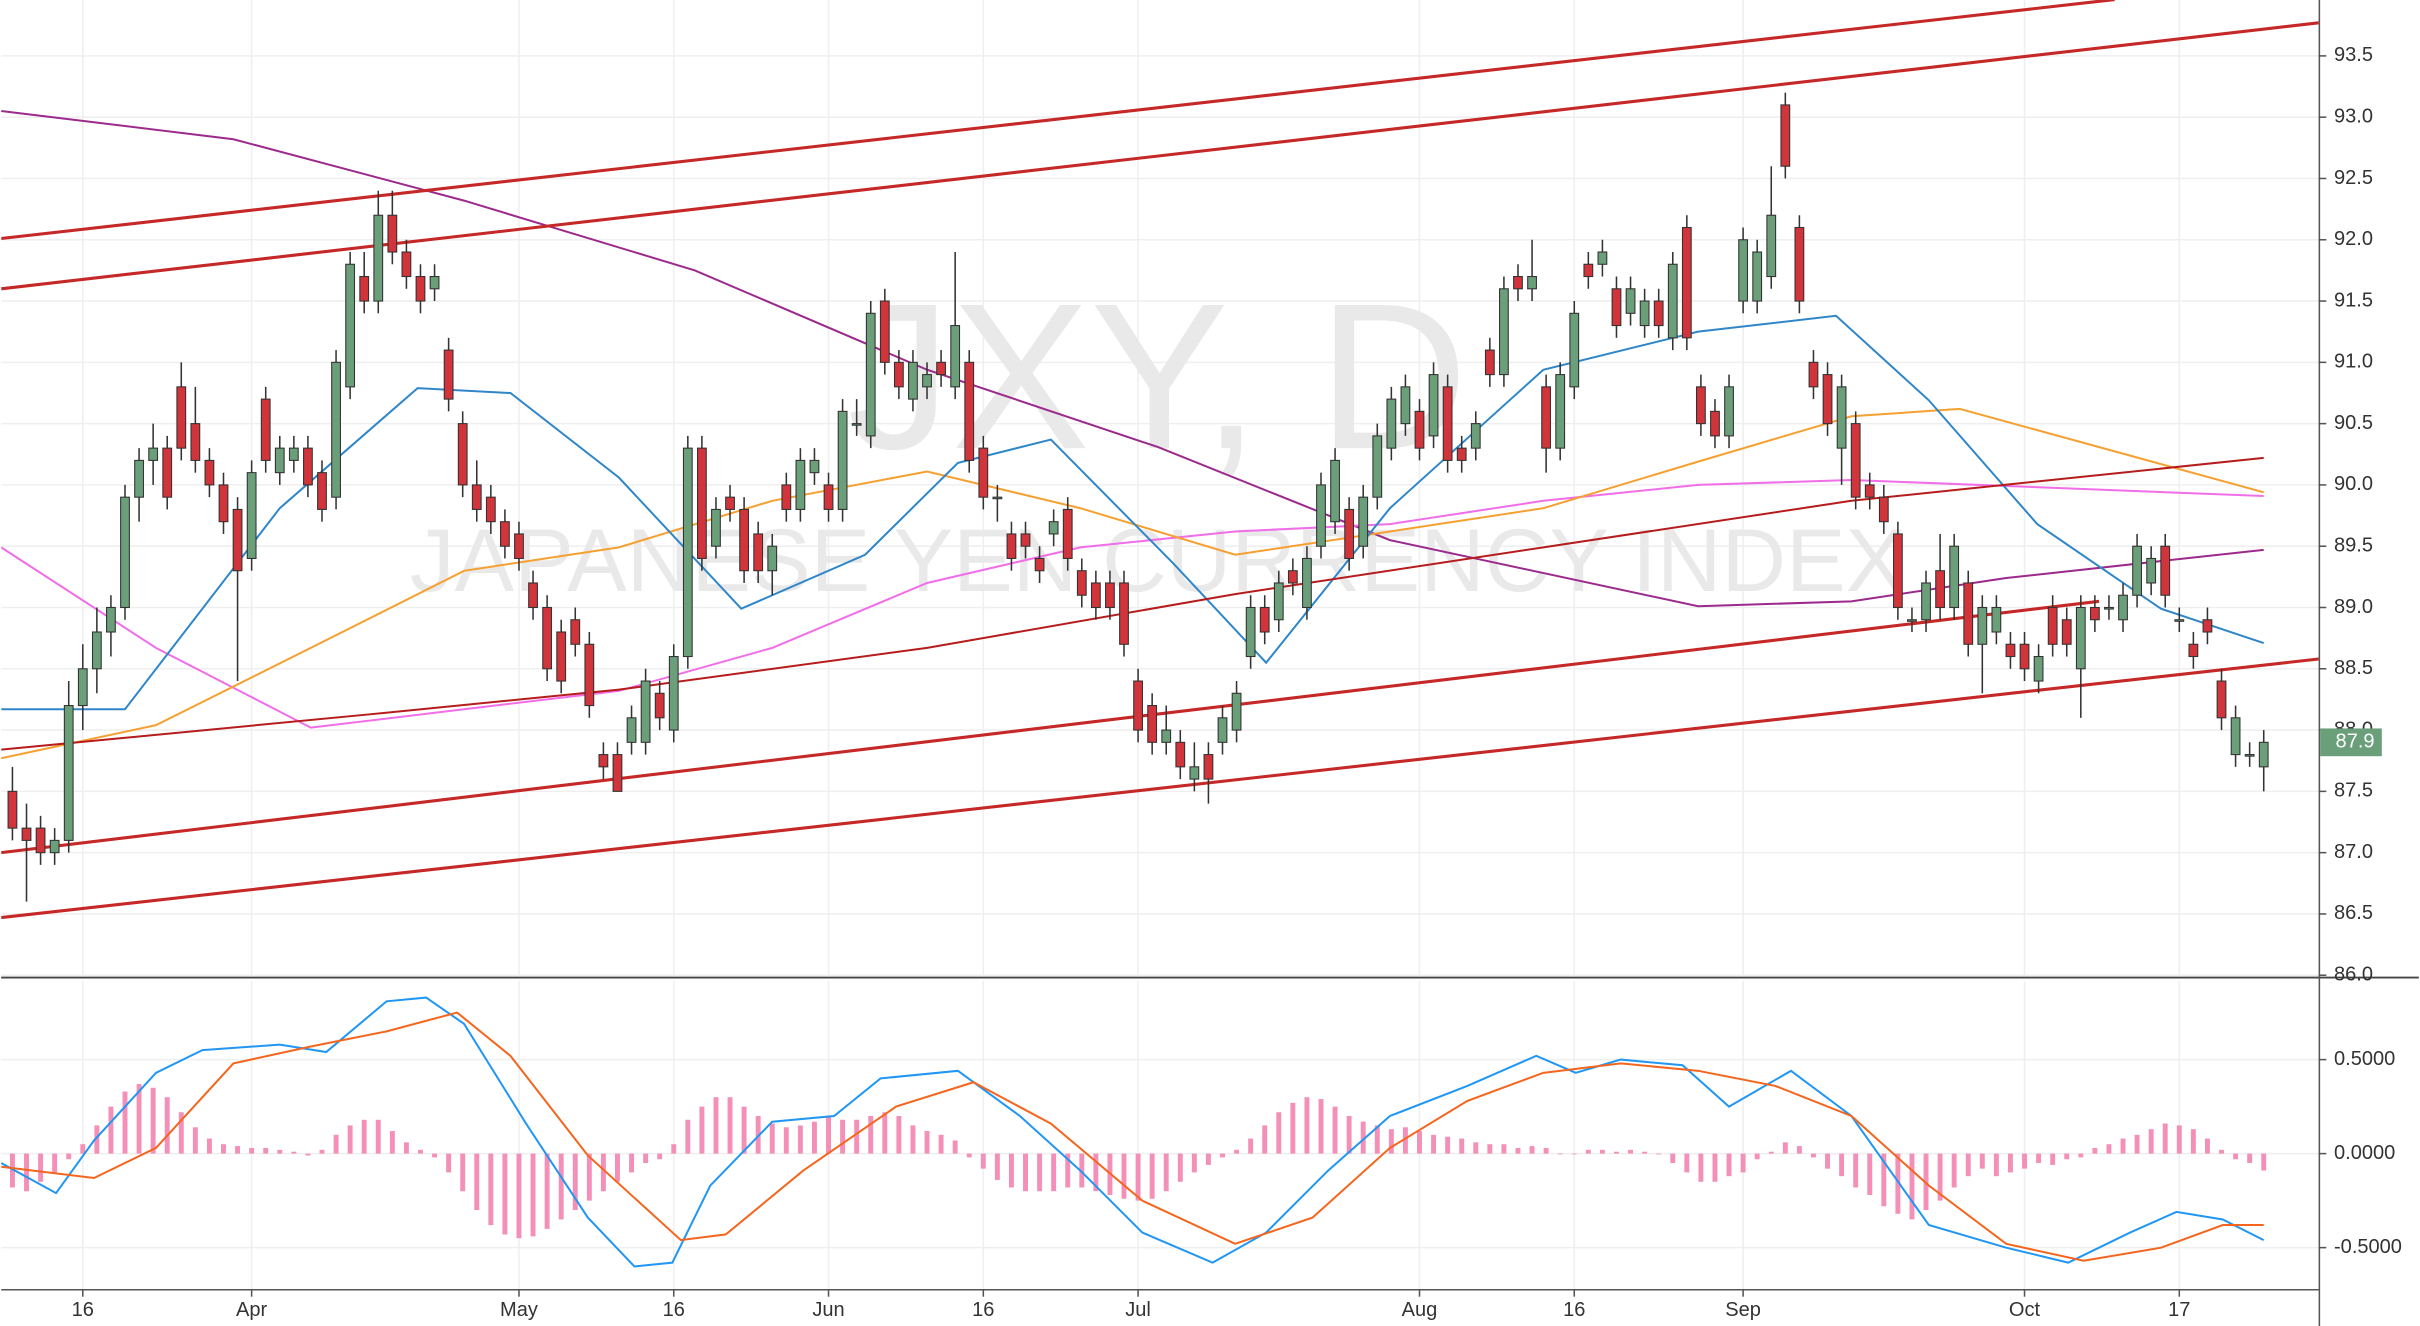  Describe the element at coordinates (2353, 55) in the screenshot. I see `y-tick-label: 93.5` at that location.